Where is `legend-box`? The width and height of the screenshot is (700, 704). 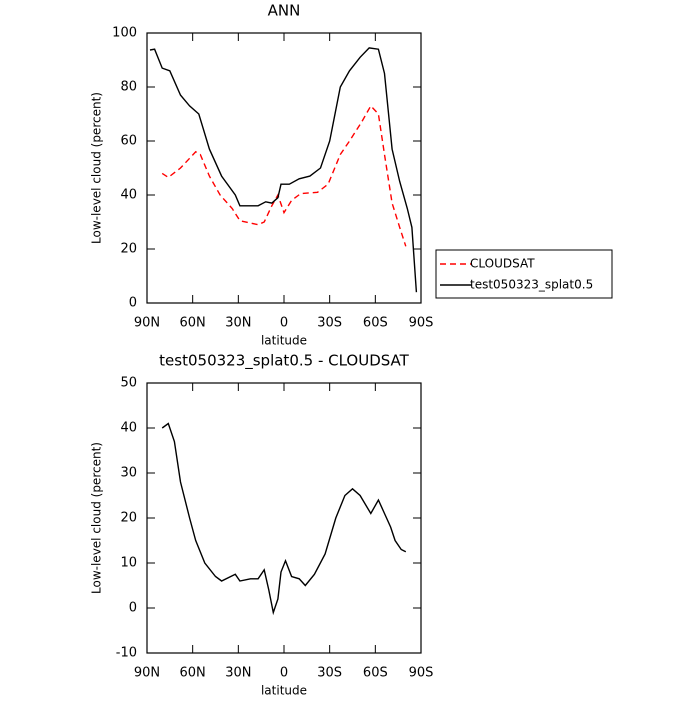 legend-box is located at coordinates (524, 274).